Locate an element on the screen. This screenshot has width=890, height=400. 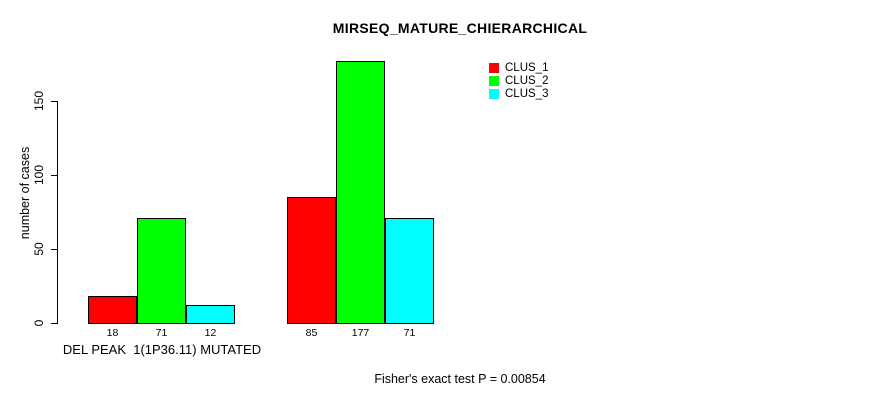
bar-clus_3-group2 is located at coordinates (409, 271).